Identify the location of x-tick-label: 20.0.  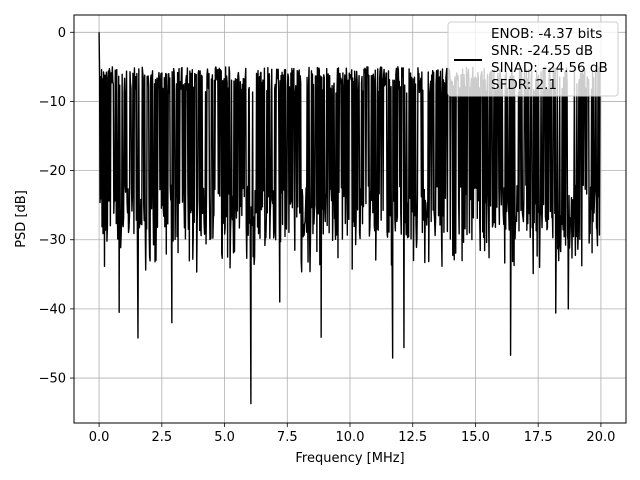
(600, 437).